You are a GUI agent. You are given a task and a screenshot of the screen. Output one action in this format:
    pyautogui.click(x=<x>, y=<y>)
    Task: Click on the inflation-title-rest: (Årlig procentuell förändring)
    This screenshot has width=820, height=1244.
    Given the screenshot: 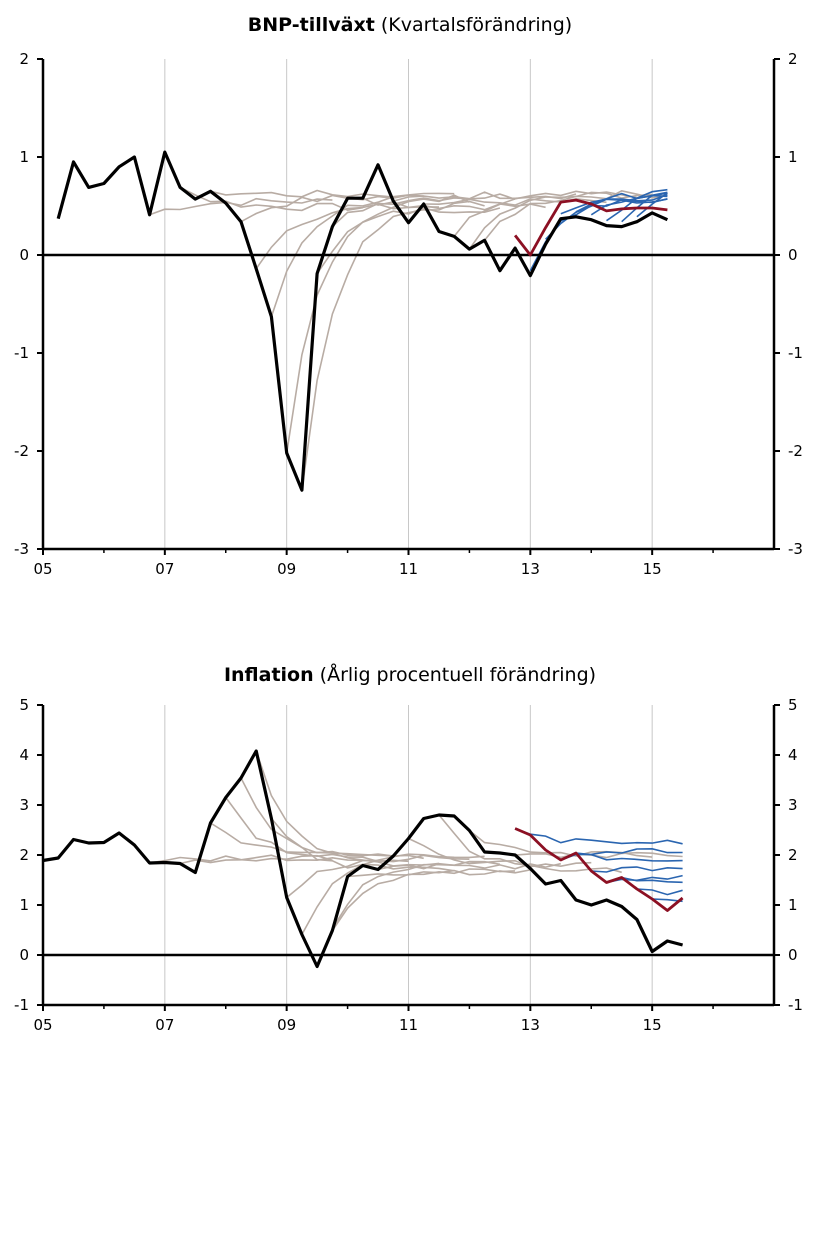 What is the action you would take?
    pyautogui.click(x=458, y=675)
    